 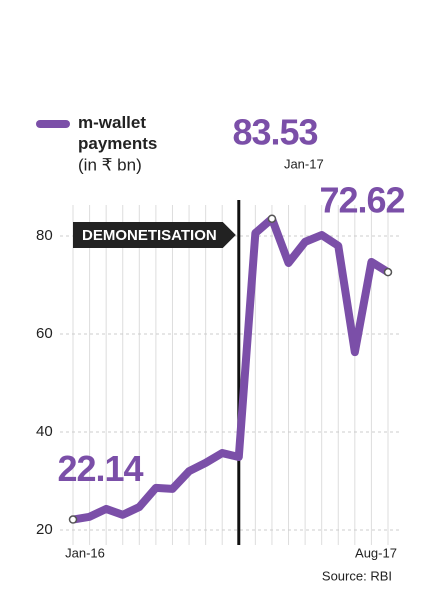 What do you see at coordinates (44, 529) in the screenshot?
I see `y-tick-label: 20` at bounding box center [44, 529].